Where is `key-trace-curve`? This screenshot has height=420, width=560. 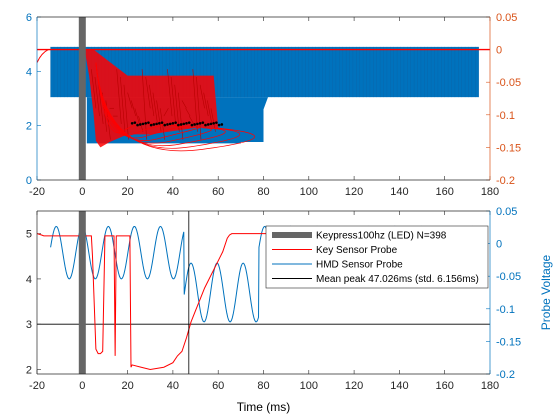 key-trace-curve is located at coordinates (142, 99).